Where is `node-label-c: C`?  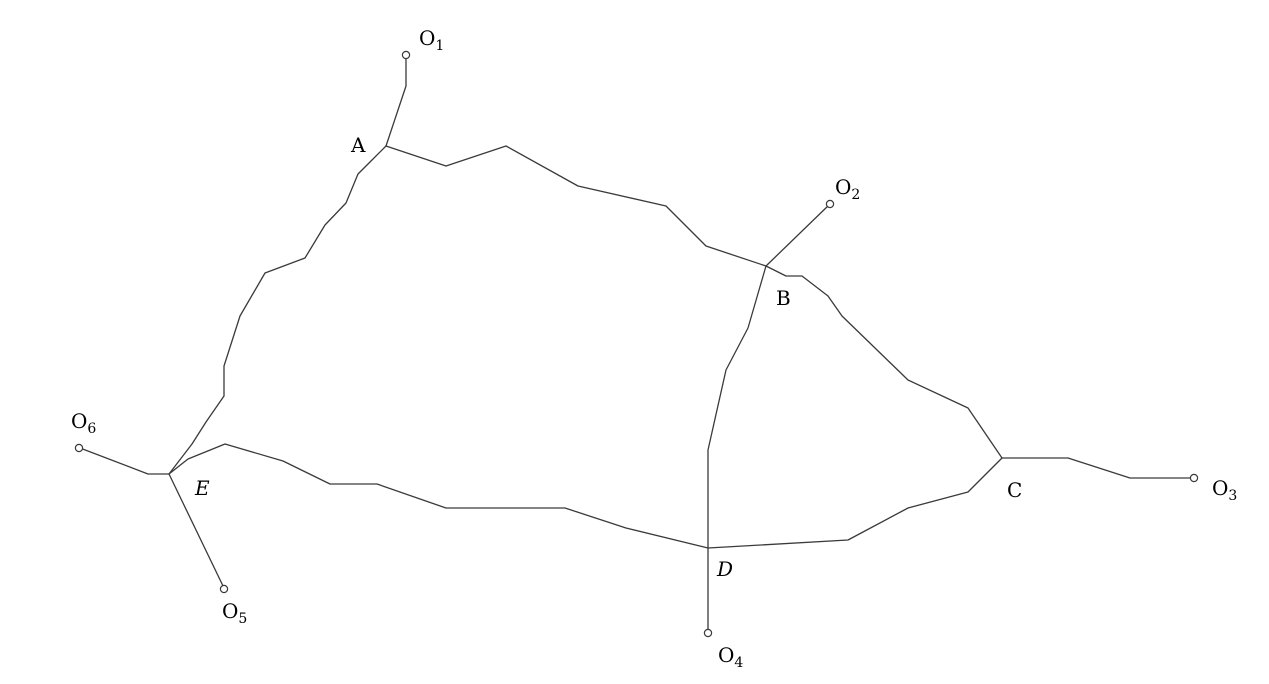 node-label-c: C is located at coordinates (1014, 490).